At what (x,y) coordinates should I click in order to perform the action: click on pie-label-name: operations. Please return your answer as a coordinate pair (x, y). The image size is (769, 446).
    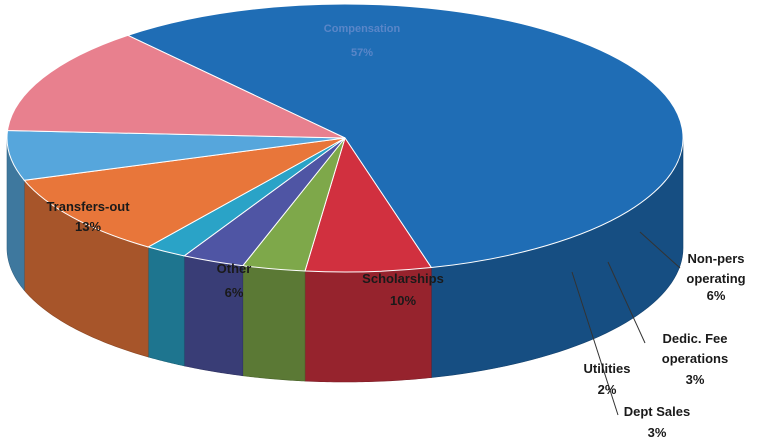
    Looking at the image, I should click on (695, 358).